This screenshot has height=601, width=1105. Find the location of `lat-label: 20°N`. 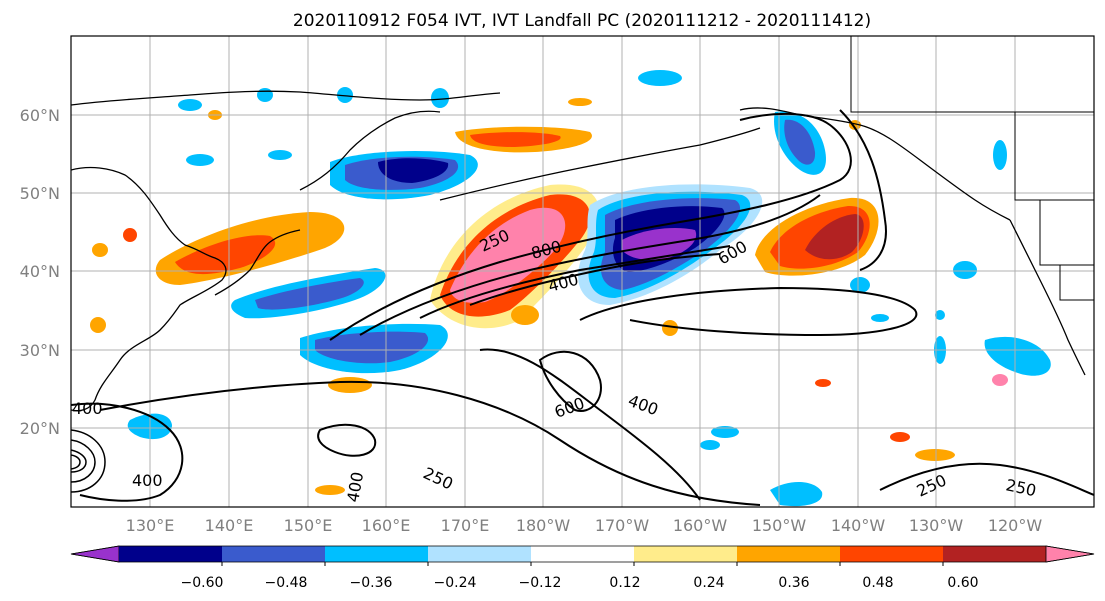

lat-label: 20°N is located at coordinates (40, 428).